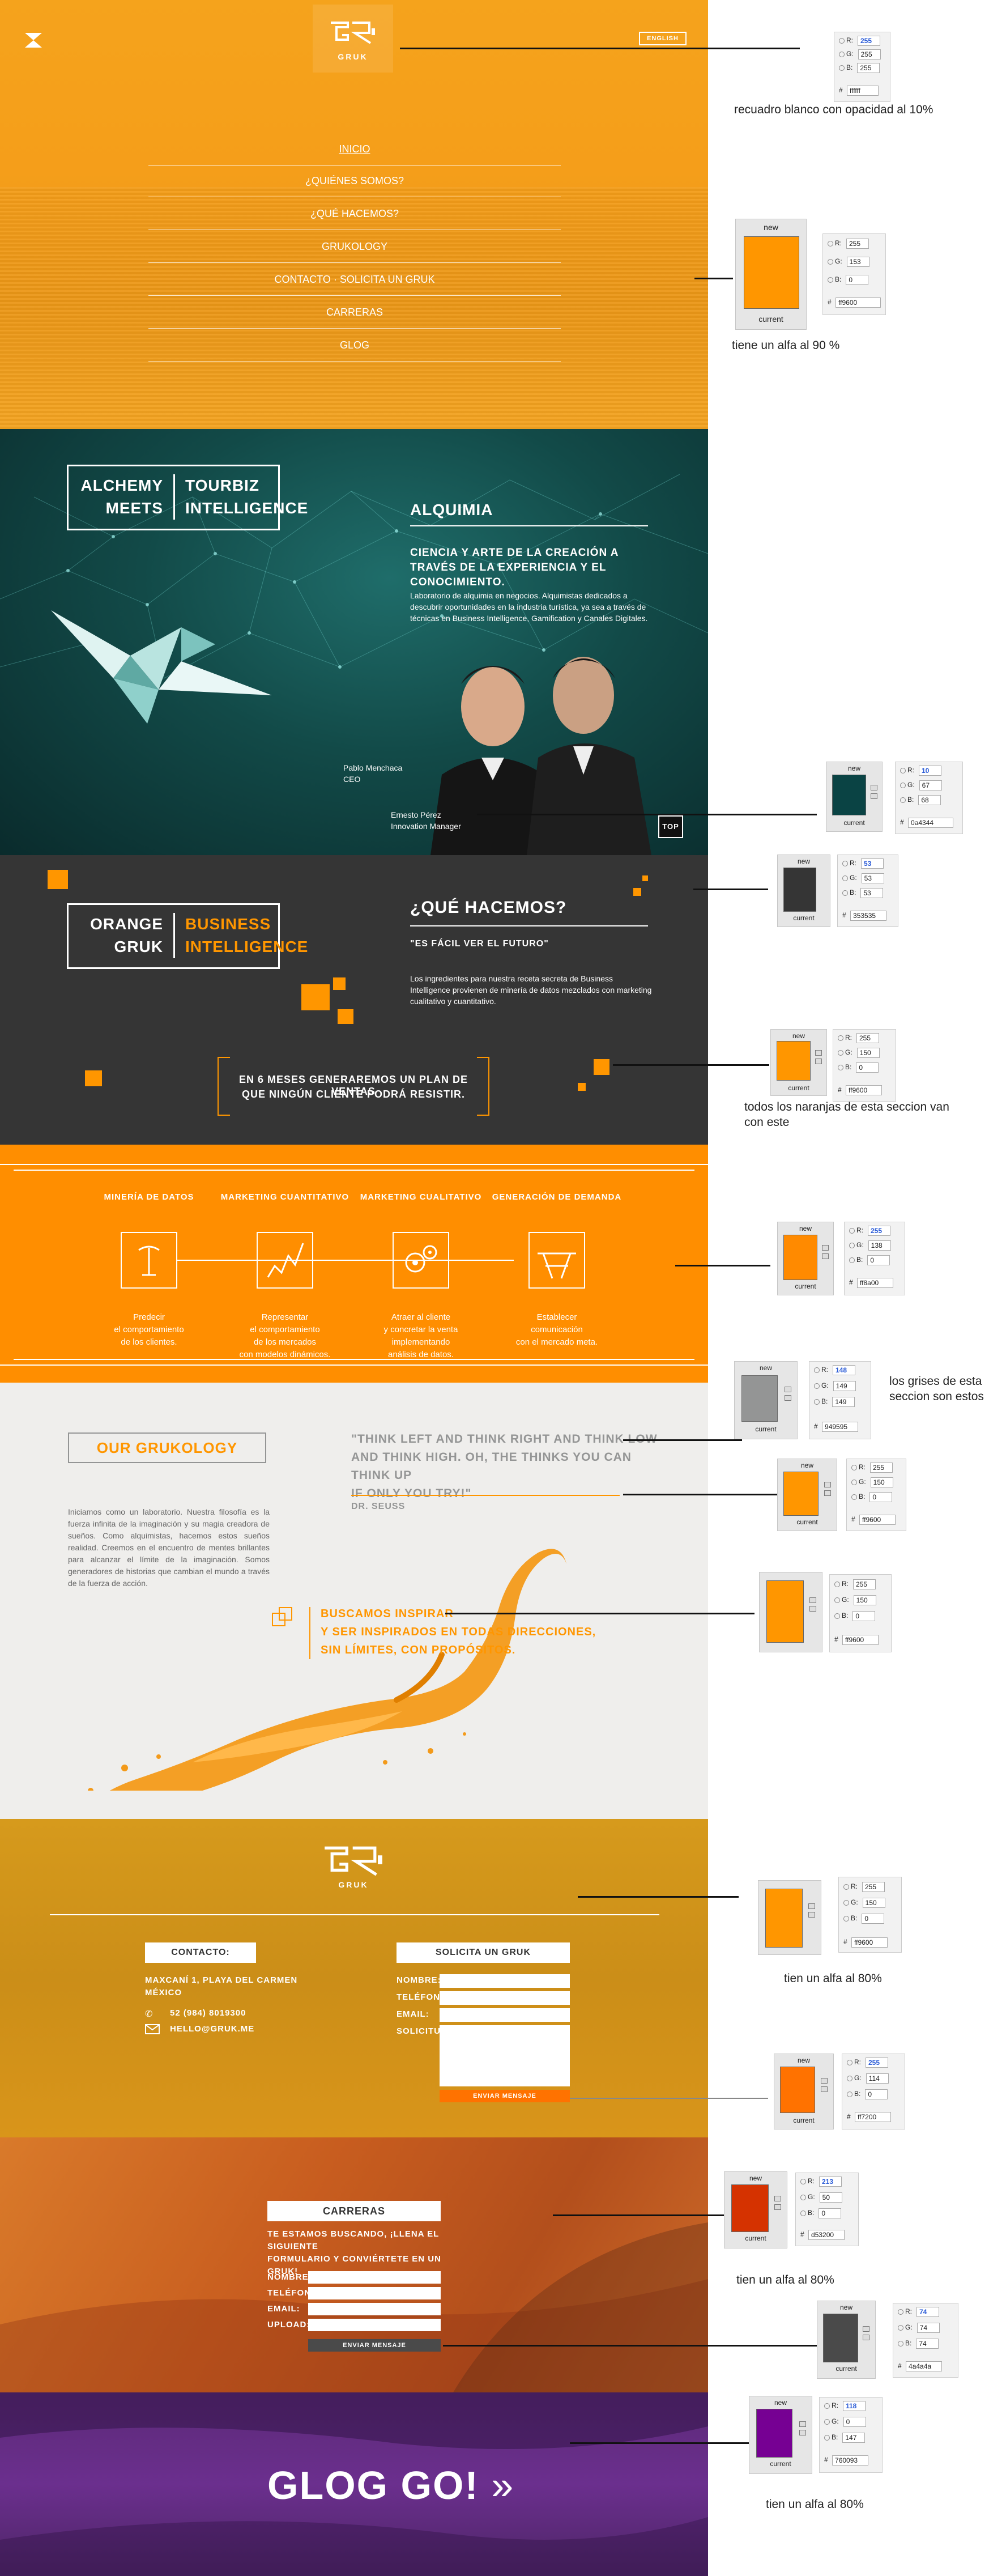  I want to click on solicitud-textarea, so click(505, 2055).